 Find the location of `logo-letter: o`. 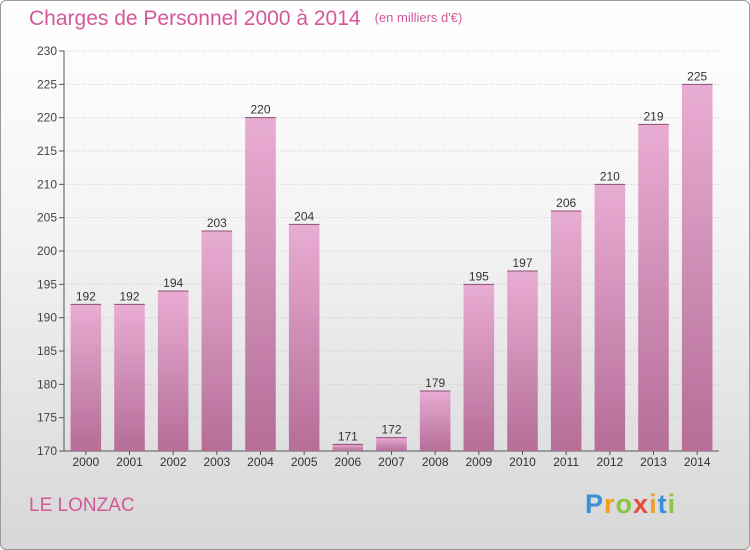

logo-letter: o is located at coordinates (624, 504).